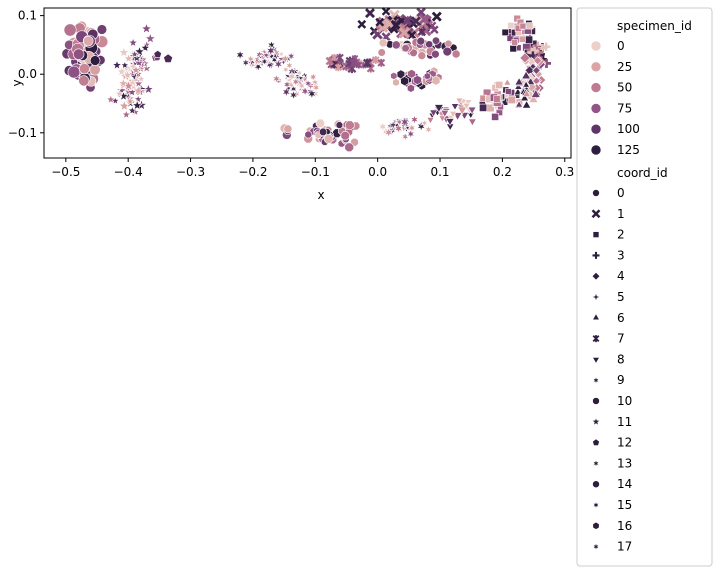  I want to click on legend-label: 16, so click(624, 526).